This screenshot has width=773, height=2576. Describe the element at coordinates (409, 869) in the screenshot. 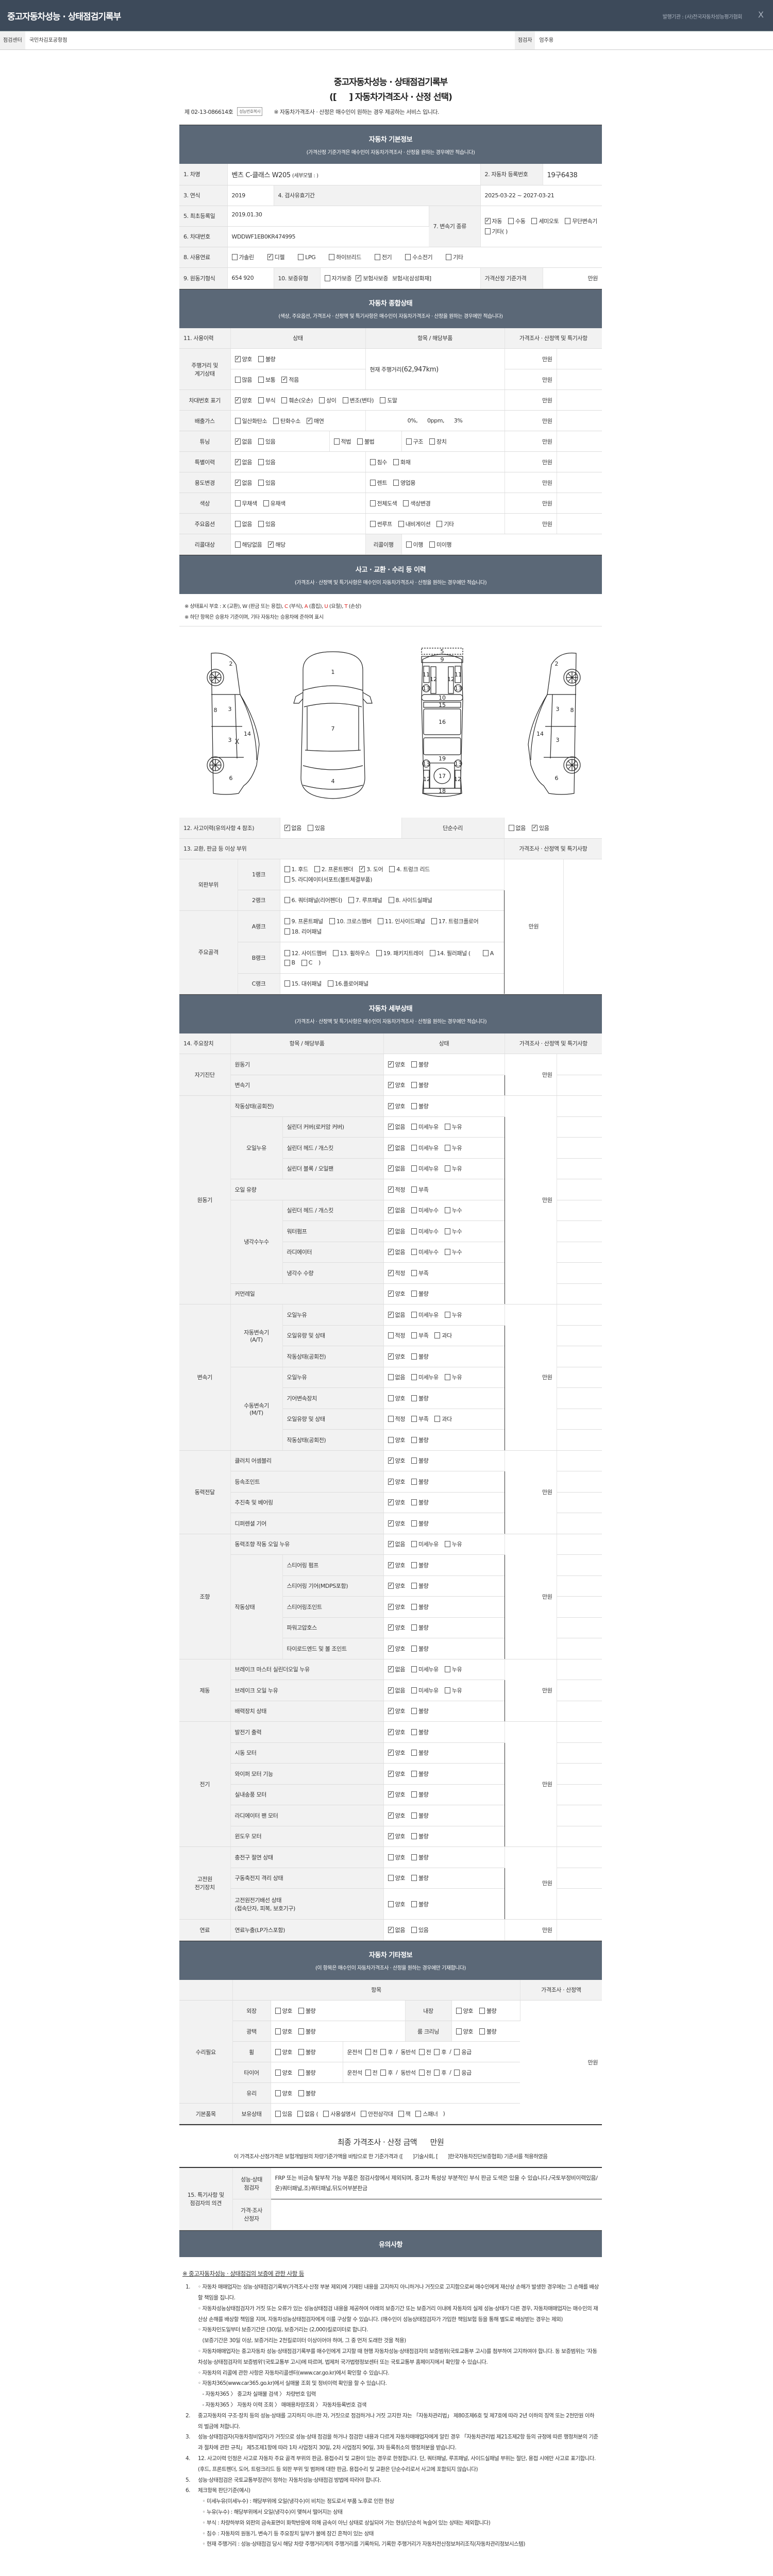

I see `option-checkbox: 4. 트렁크 리드` at that location.